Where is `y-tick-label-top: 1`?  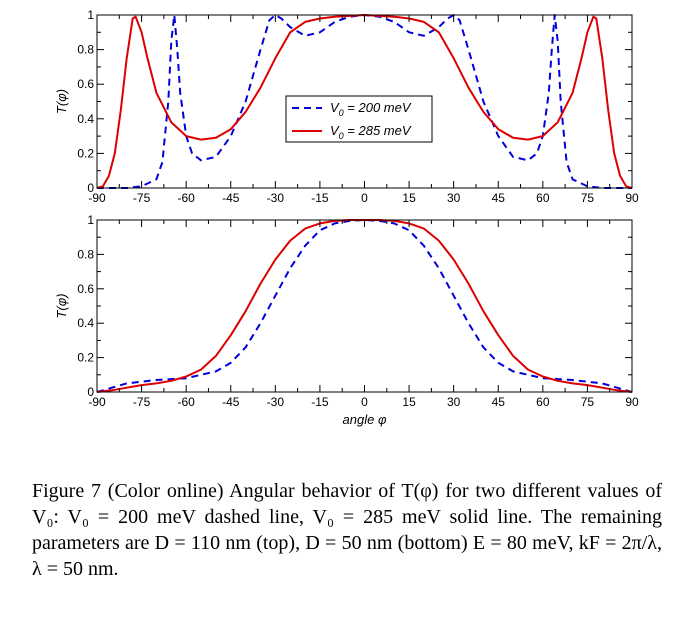
y-tick-label-top: 1 is located at coordinates (90, 15).